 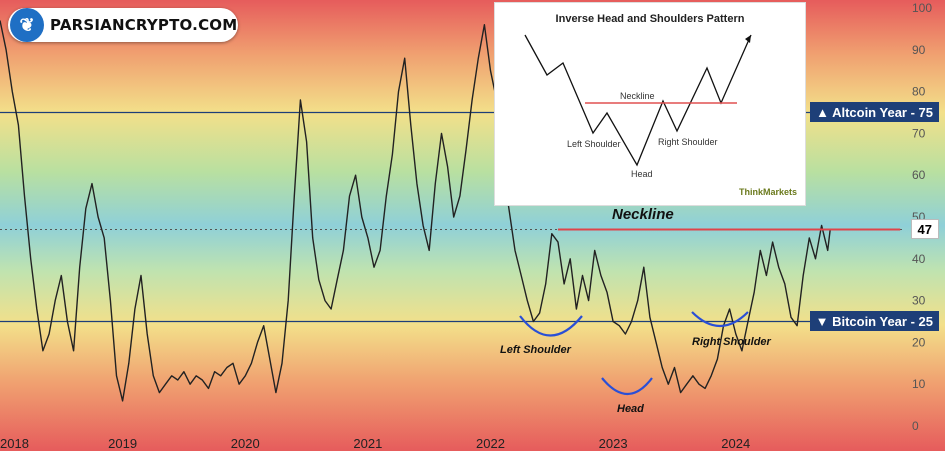 What do you see at coordinates (643, 214) in the screenshot?
I see `neckline-label: Neckline` at bounding box center [643, 214].